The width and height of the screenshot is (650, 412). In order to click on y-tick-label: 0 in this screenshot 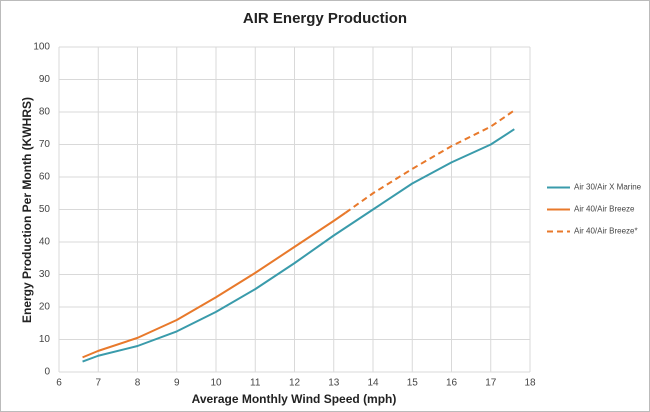, I will do `click(47, 372)`.